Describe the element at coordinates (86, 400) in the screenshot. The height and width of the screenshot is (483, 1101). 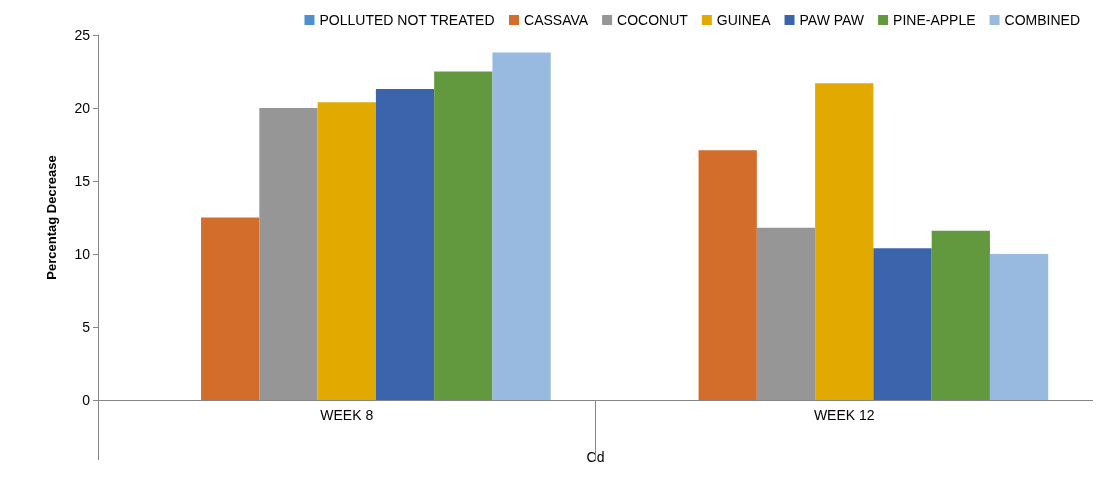
I see `y-tick-label: 0` at that location.